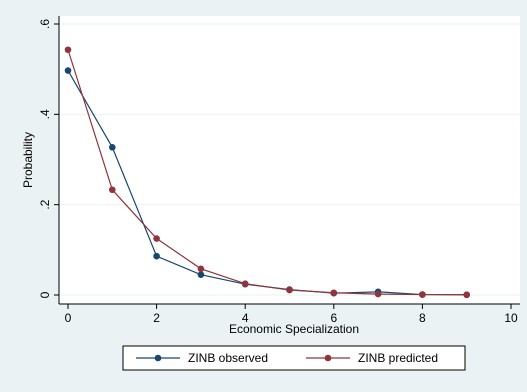  What do you see at coordinates (333, 318) in the screenshot?
I see `x-tick-label: 6` at bounding box center [333, 318].